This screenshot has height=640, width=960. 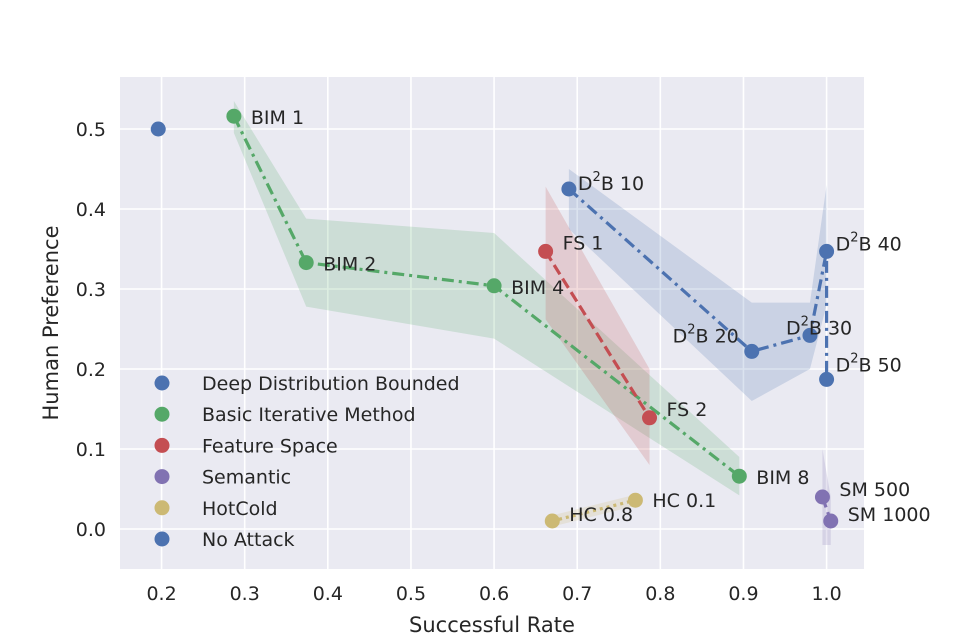 I want to click on x-tick-label: 1.0, so click(x=826, y=594).